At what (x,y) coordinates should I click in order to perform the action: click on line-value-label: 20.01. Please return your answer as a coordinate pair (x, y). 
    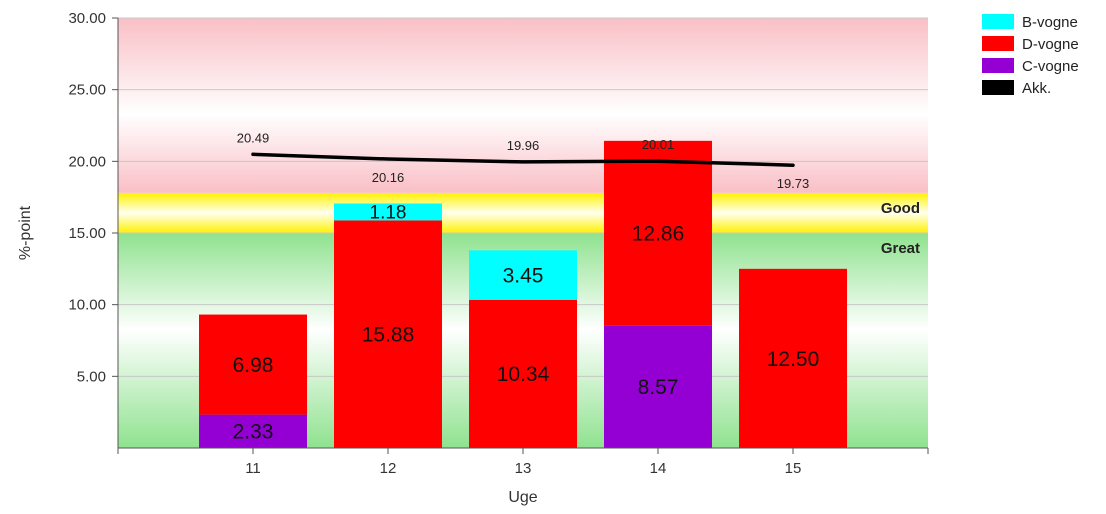
    Looking at the image, I should click on (658, 144).